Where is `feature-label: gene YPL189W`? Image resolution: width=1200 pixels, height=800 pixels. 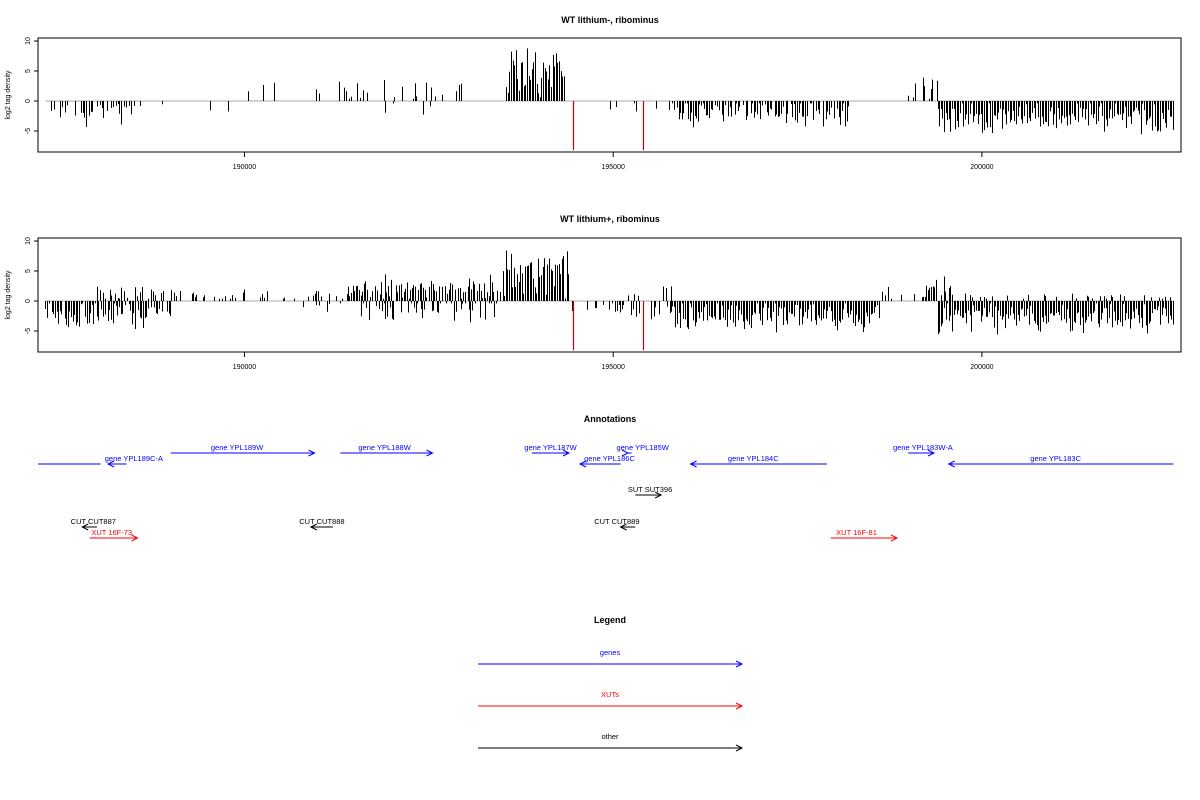 feature-label: gene YPL189W is located at coordinates (237, 447).